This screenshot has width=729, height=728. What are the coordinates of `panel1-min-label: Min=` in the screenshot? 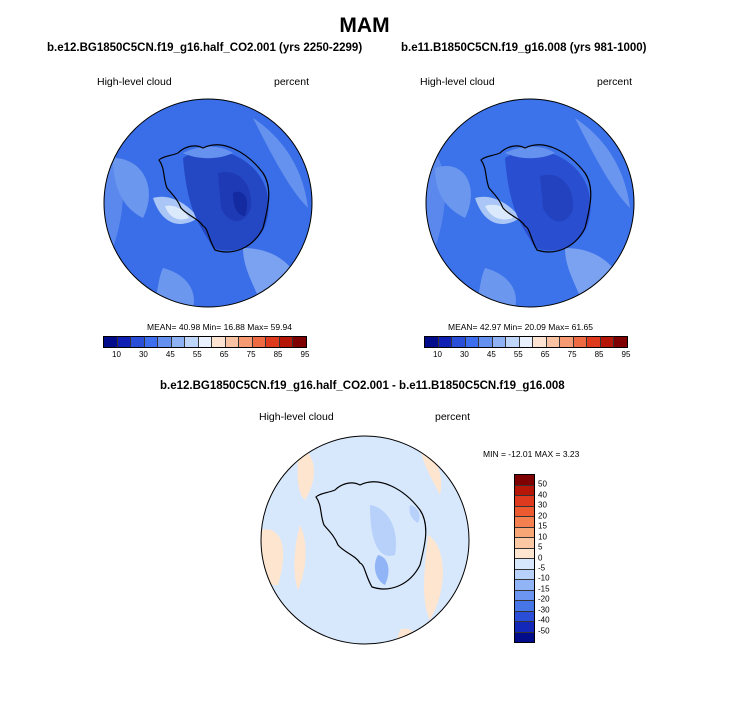 It's located at (212, 327).